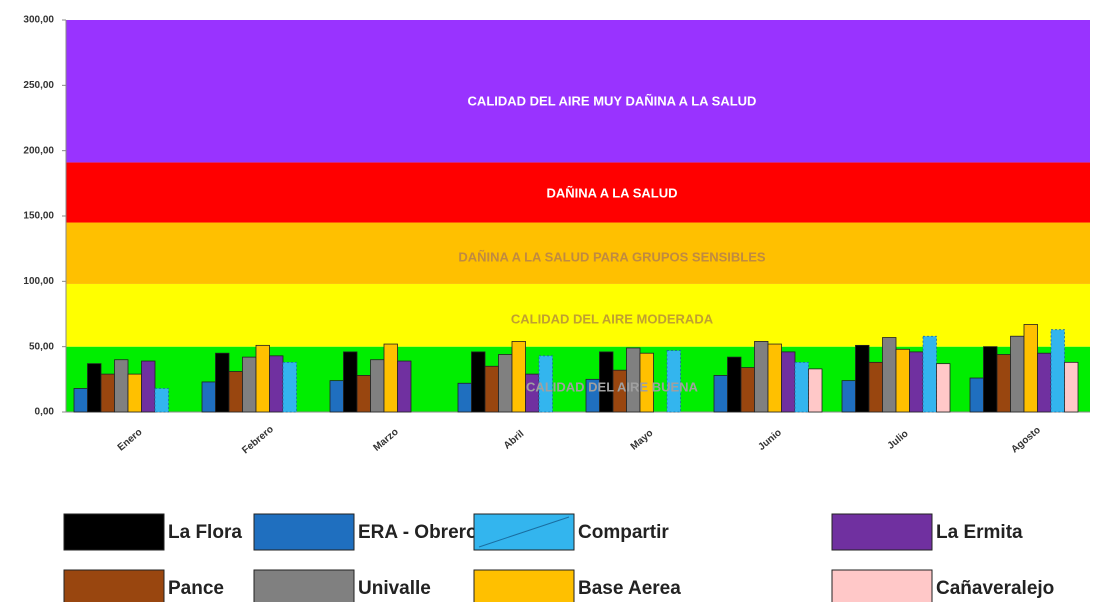 The width and height of the screenshot is (1117, 602). I want to click on legend-swatch-line, so click(524, 532).